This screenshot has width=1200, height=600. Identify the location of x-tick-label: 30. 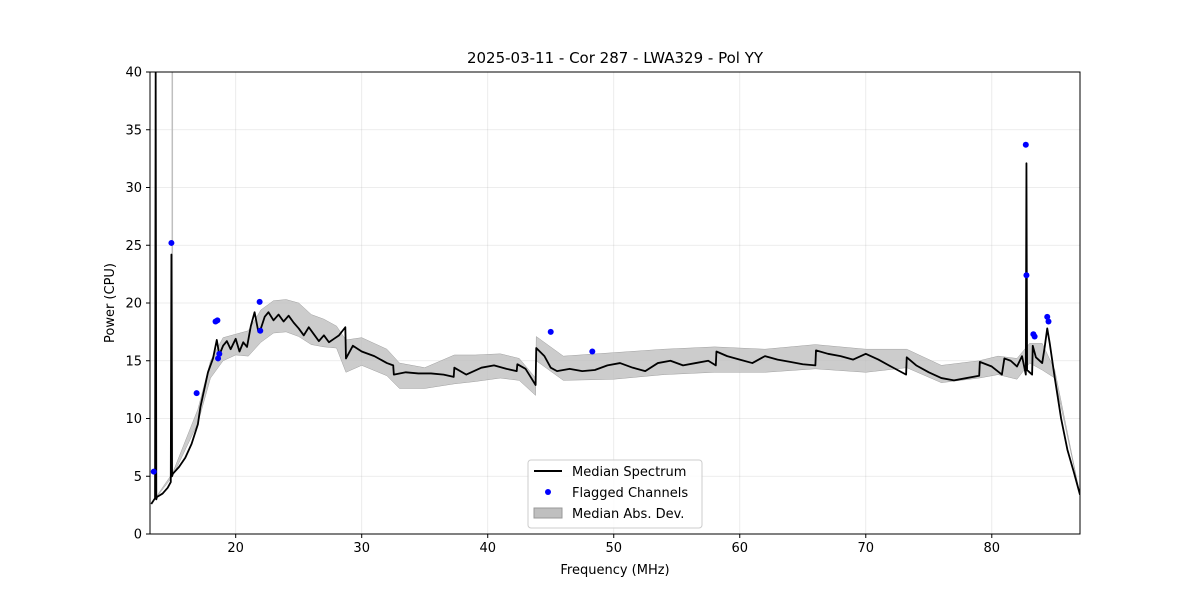
(361, 548).